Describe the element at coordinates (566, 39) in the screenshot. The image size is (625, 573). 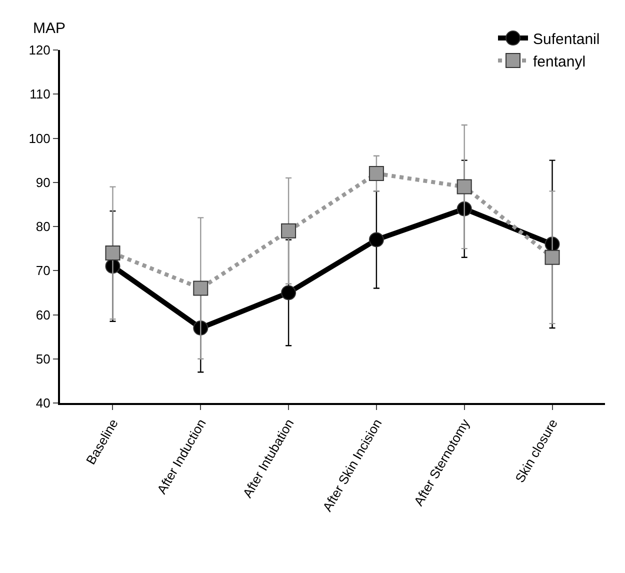
I see `legend-label: Sufentanil` at that location.